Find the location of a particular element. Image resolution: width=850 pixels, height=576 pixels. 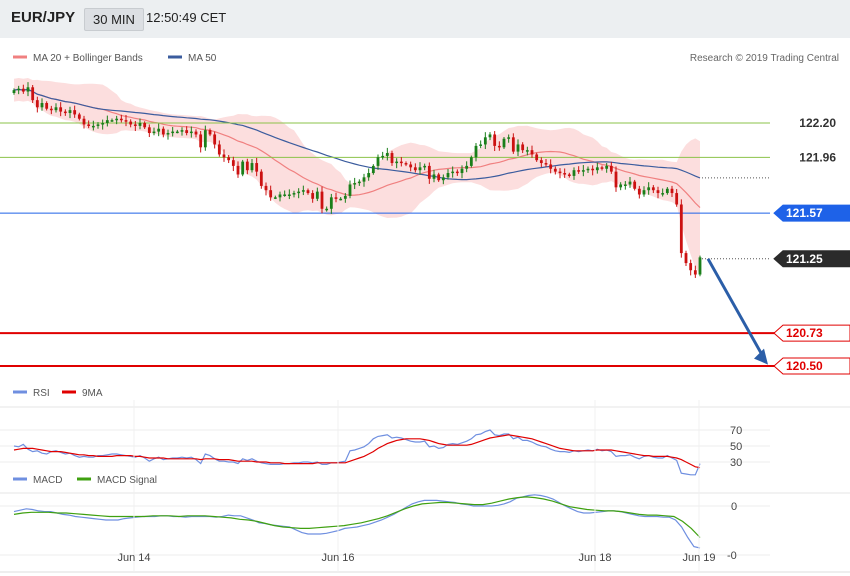

x-tick-label: Jun 18 is located at coordinates (594, 558).